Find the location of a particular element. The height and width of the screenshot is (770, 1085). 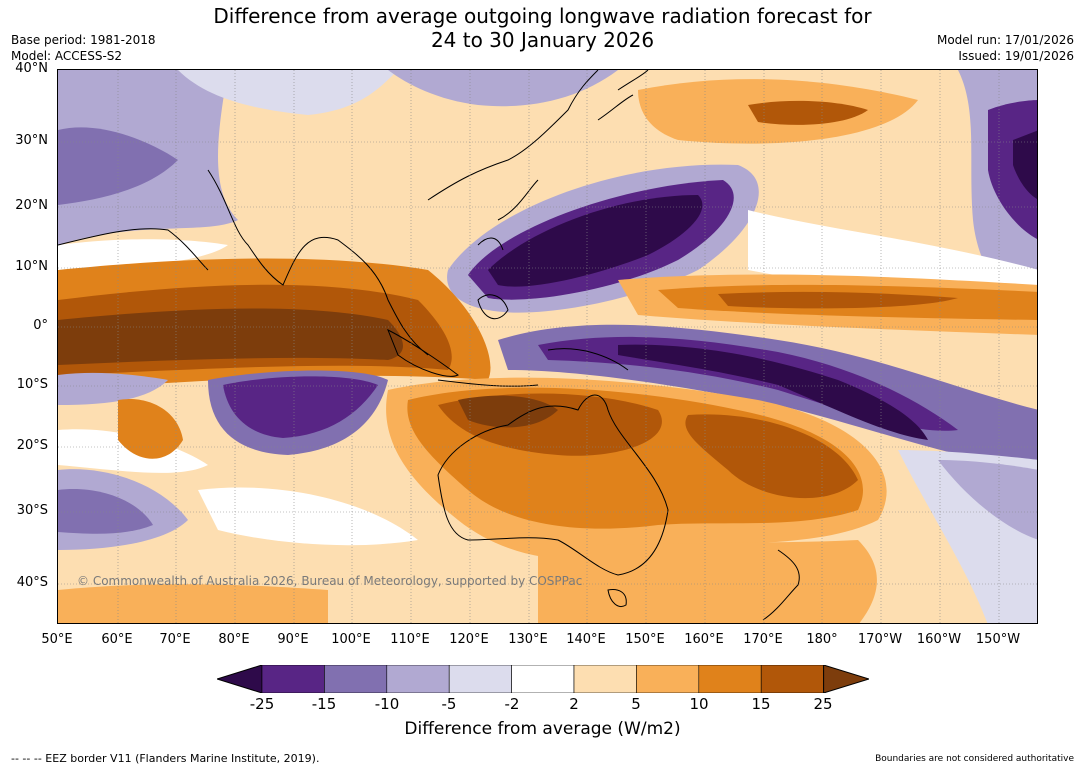

lon-label-100e: 100°E is located at coordinates (351, 639).